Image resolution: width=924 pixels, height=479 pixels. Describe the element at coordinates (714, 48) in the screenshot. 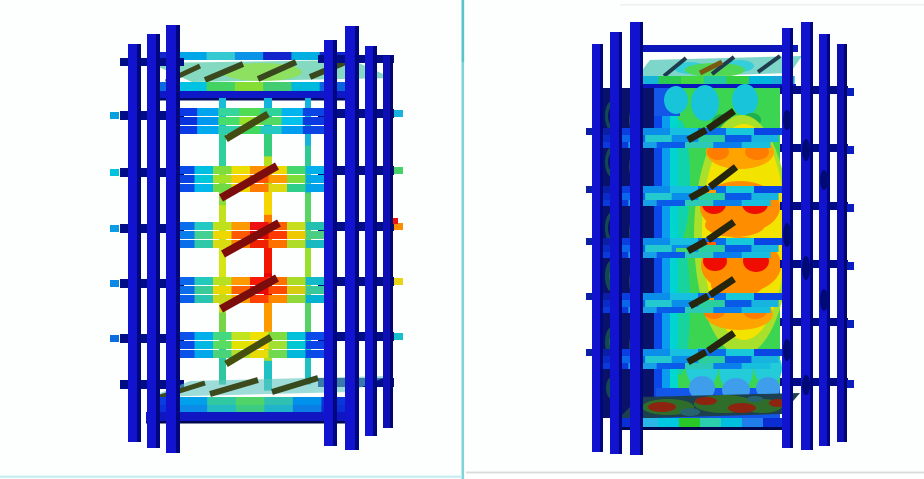

I see `top-rear-beam` at that location.